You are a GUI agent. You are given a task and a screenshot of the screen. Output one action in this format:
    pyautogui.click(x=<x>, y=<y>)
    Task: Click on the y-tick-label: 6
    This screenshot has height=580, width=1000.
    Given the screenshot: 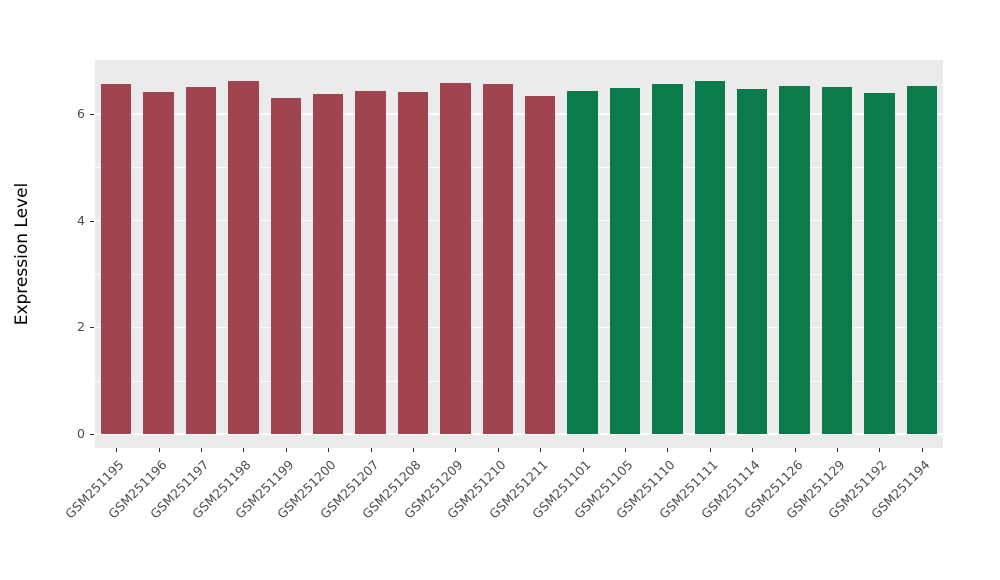 What is the action you would take?
    pyautogui.click(x=81, y=113)
    